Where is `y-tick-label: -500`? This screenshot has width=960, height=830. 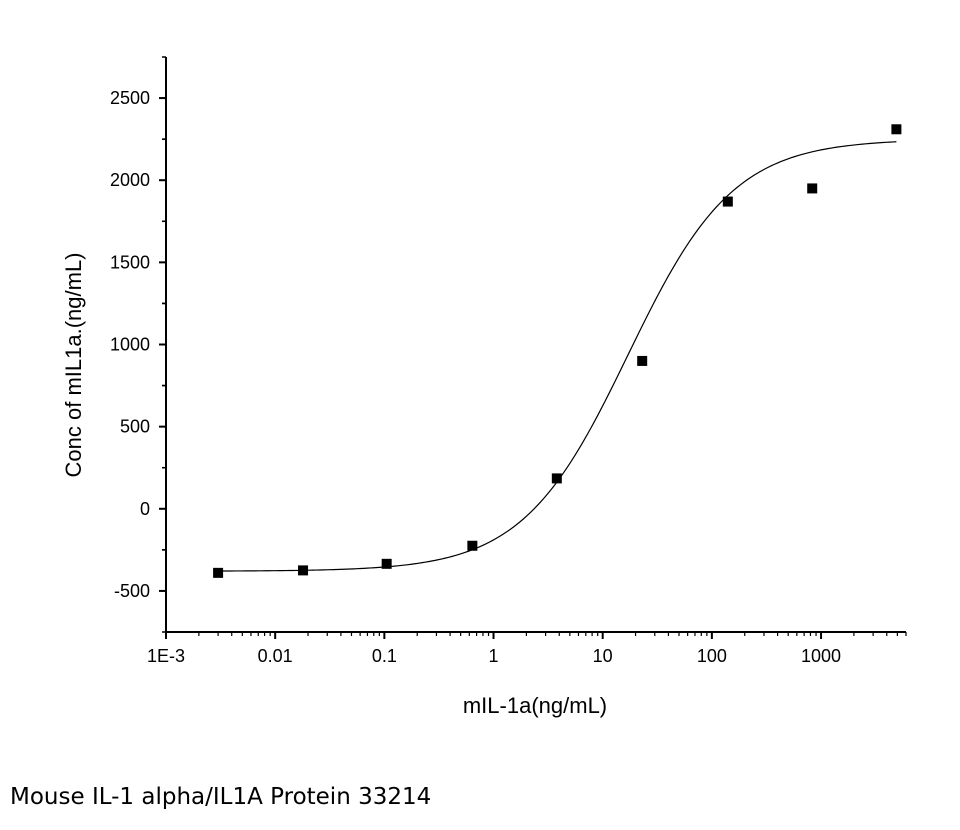 y-tick-label: -500 is located at coordinates (132, 591).